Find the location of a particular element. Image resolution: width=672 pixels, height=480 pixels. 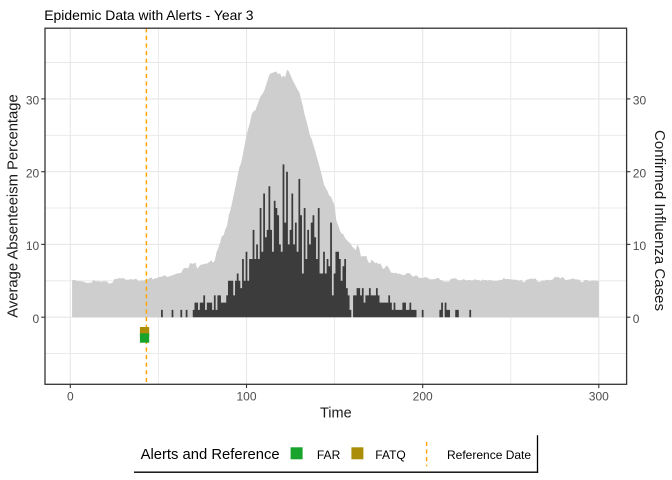

svg-text: Time is located at coordinates (336, 414).